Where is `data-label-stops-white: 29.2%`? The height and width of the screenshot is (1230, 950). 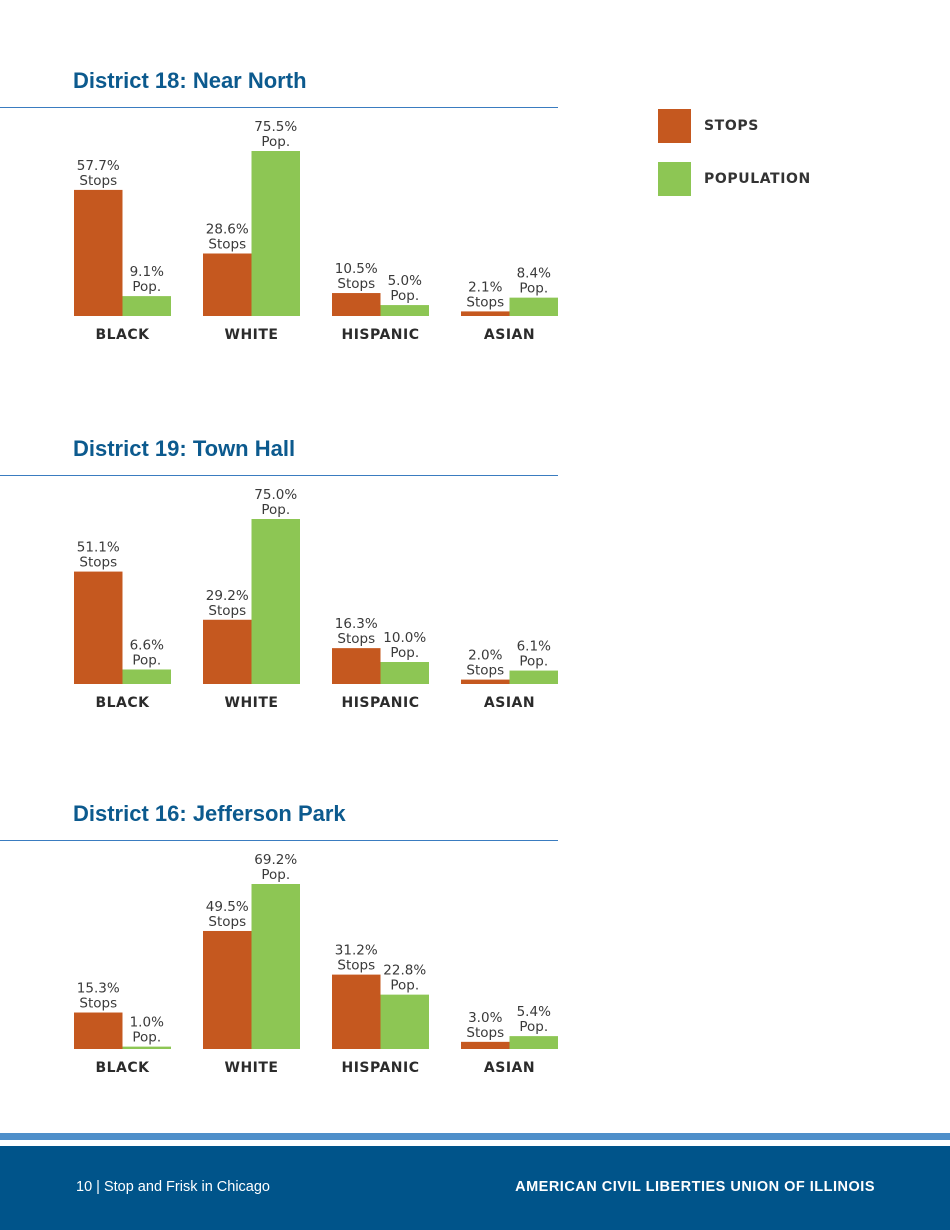 data-label-stops-white: 29.2% is located at coordinates (227, 596).